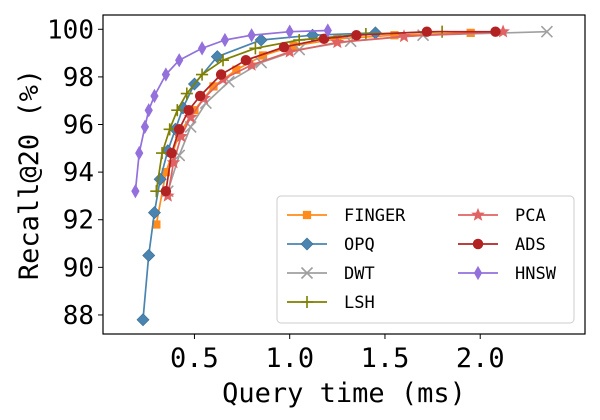  What do you see at coordinates (231, 111) in the screenshot?
I see `series-hnsw` at bounding box center [231, 111].